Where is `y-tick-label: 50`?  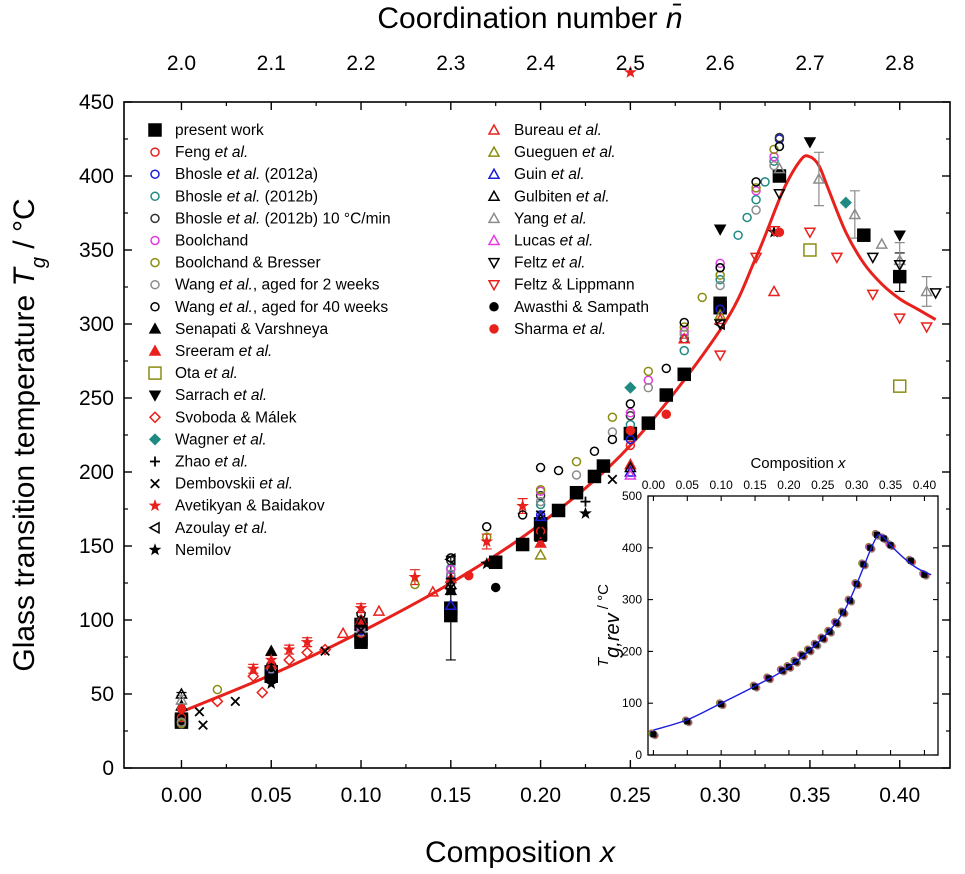
y-tick-label: 50 is located at coordinates (102, 694).